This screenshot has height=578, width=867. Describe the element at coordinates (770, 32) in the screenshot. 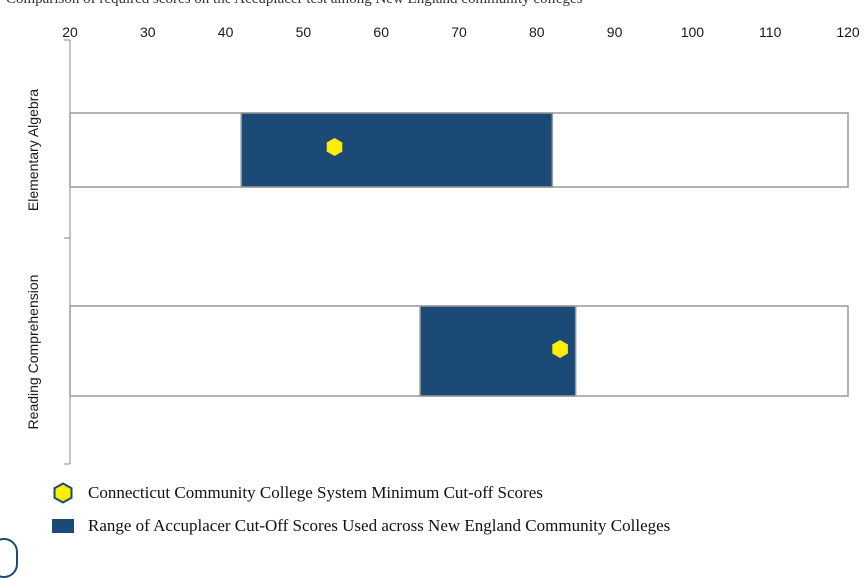

I see `x-tick-label: 110` at that location.